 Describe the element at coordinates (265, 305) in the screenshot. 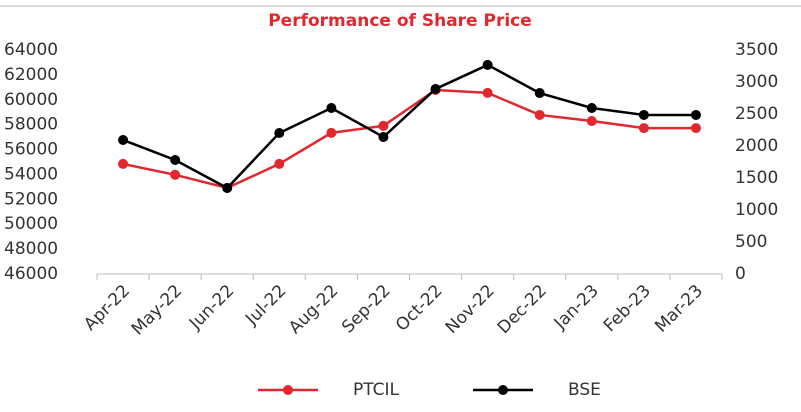

I see `x-tick-label: Jul-22` at that location.